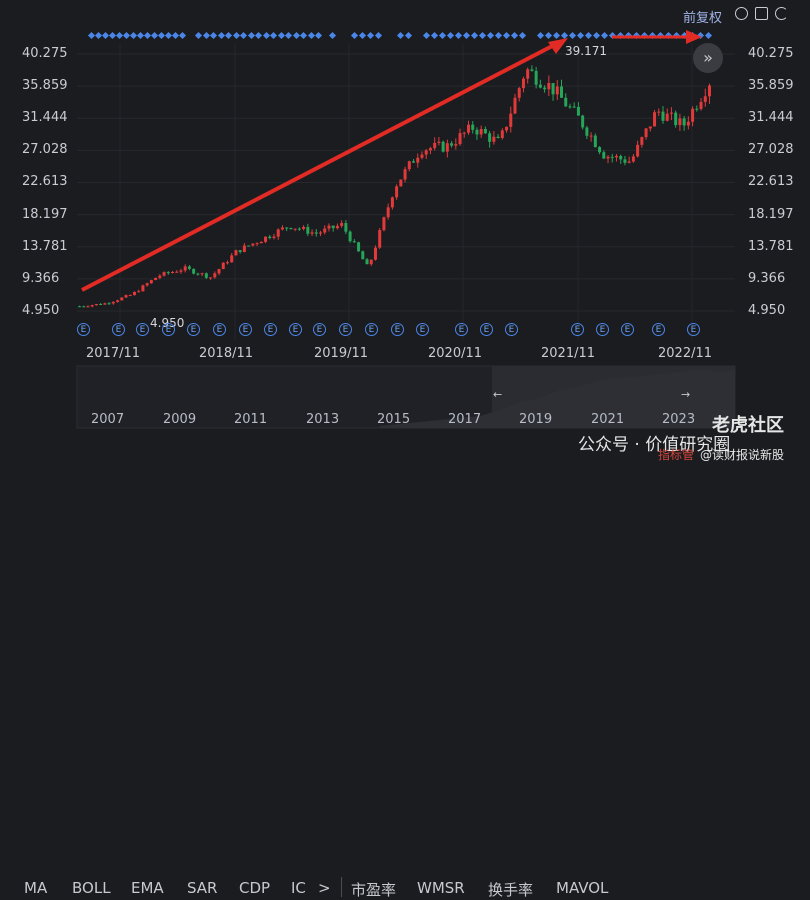  I want to click on tab-sar: SAR, so click(202, 888).